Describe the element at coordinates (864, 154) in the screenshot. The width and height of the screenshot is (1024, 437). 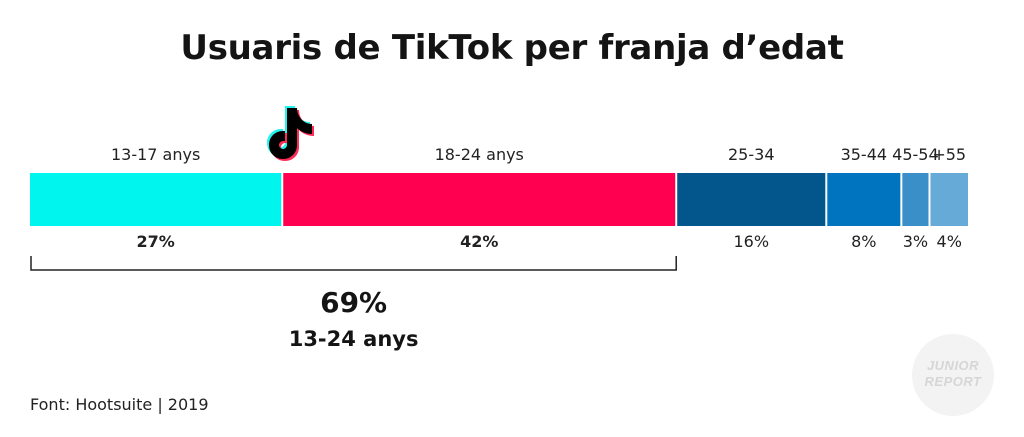
I see `category-label: 35-44` at that location.